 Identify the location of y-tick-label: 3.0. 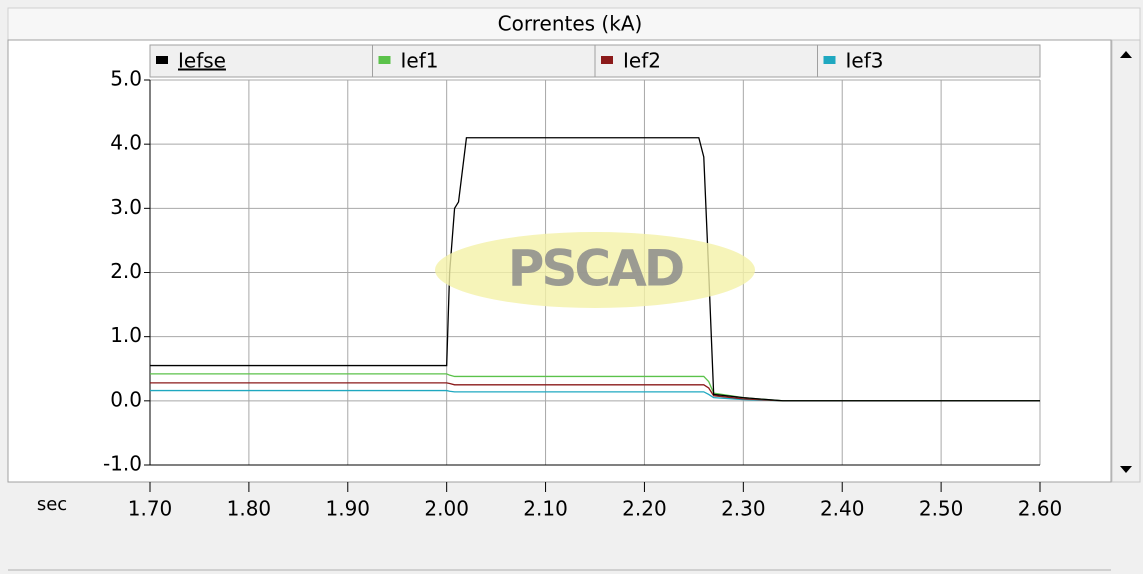
(126, 207).